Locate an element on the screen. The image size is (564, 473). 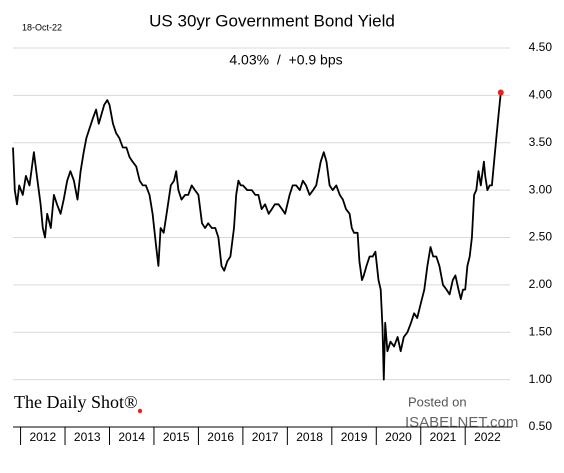
x-tick-label: 2013 is located at coordinates (87, 437).